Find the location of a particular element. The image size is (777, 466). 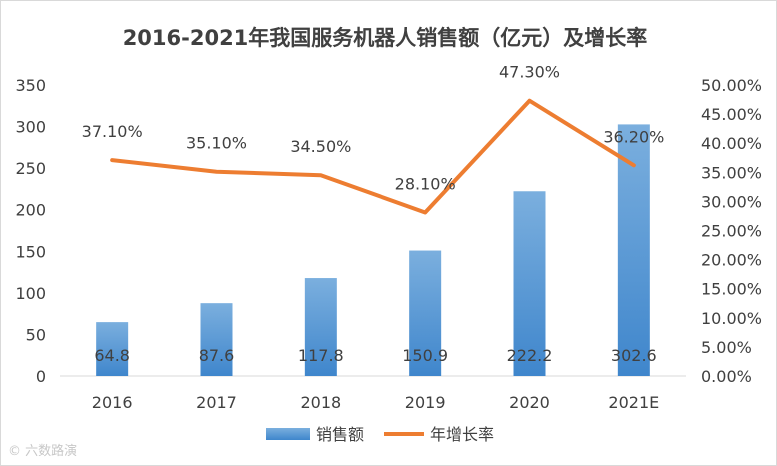

x-tick-label: 2016 is located at coordinates (112, 402).